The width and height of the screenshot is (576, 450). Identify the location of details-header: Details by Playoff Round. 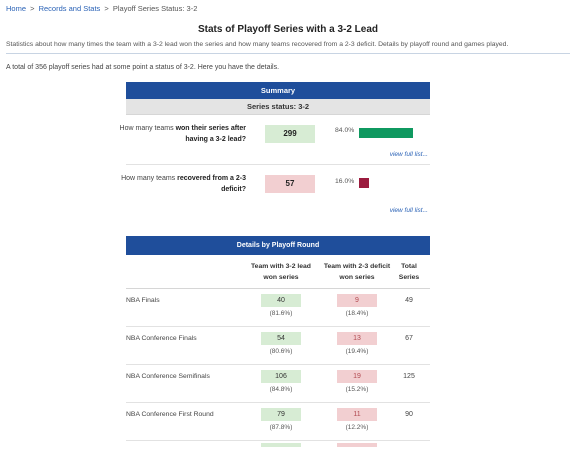
(278, 245).